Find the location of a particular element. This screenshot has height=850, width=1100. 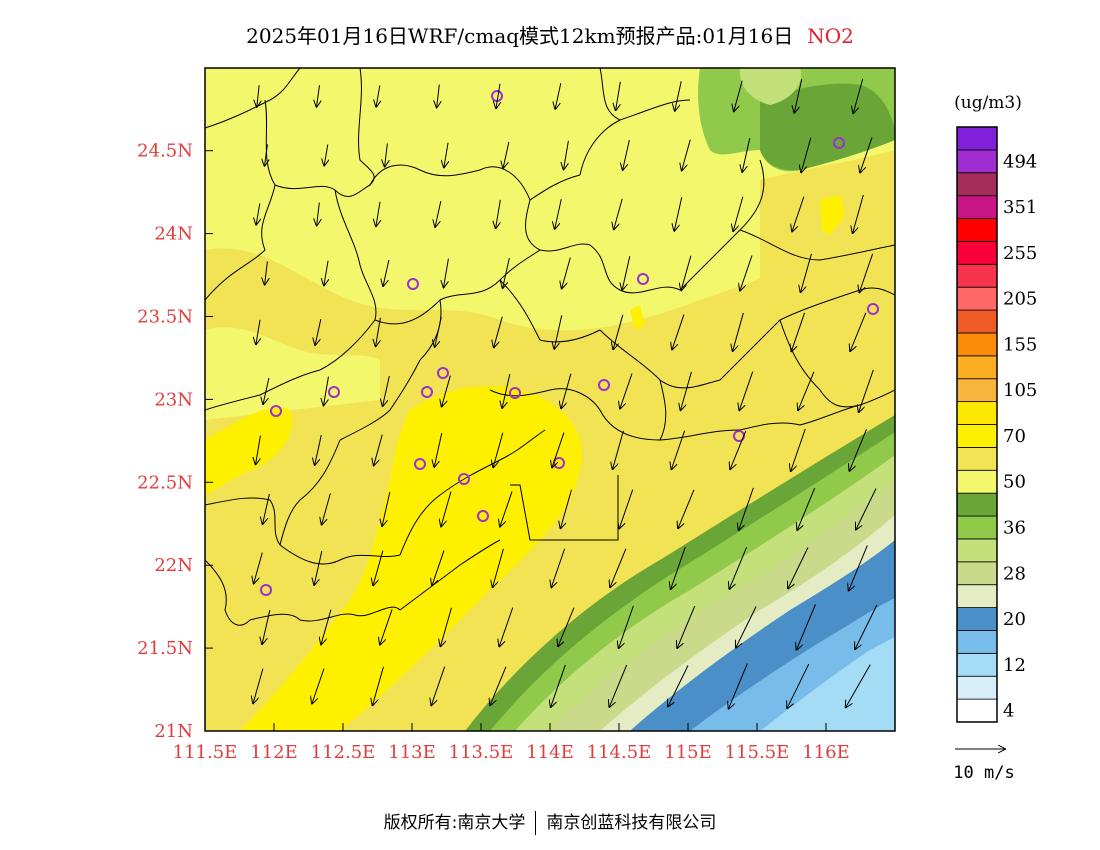

lon-label: 114.5E is located at coordinates (619, 752).